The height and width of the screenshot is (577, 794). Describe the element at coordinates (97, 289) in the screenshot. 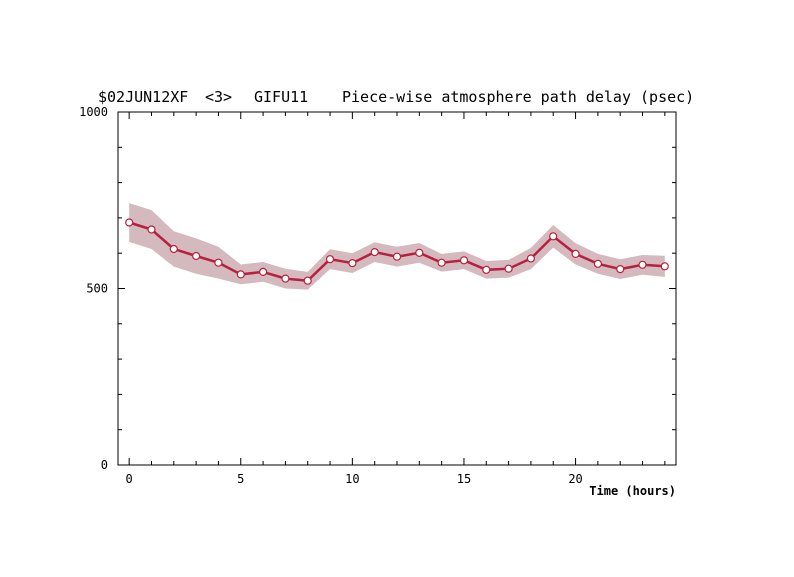

I see `y-tick-label: 500` at that location.